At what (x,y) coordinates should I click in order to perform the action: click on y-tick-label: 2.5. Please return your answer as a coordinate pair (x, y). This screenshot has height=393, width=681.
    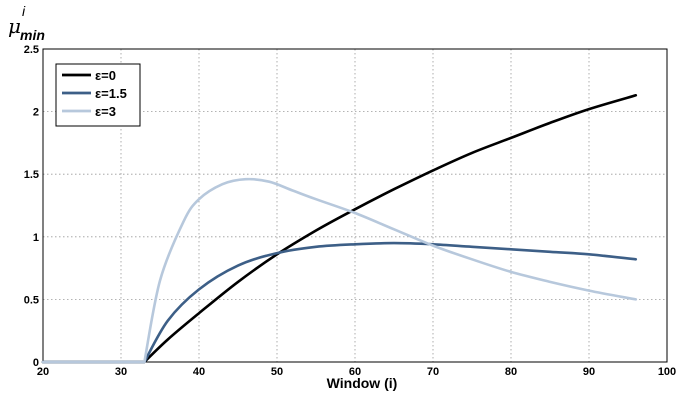
    Looking at the image, I should click on (31, 50).